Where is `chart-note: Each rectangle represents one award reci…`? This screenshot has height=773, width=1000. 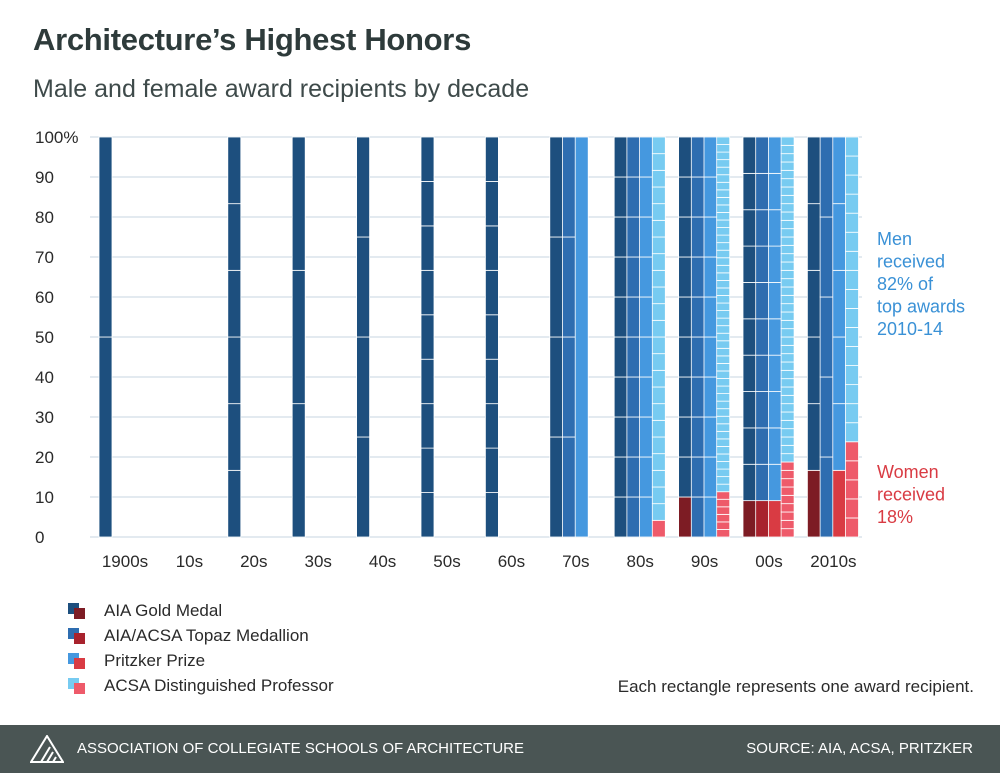
chart-note: Each rectangle represents one award reci… is located at coordinates (795, 686).